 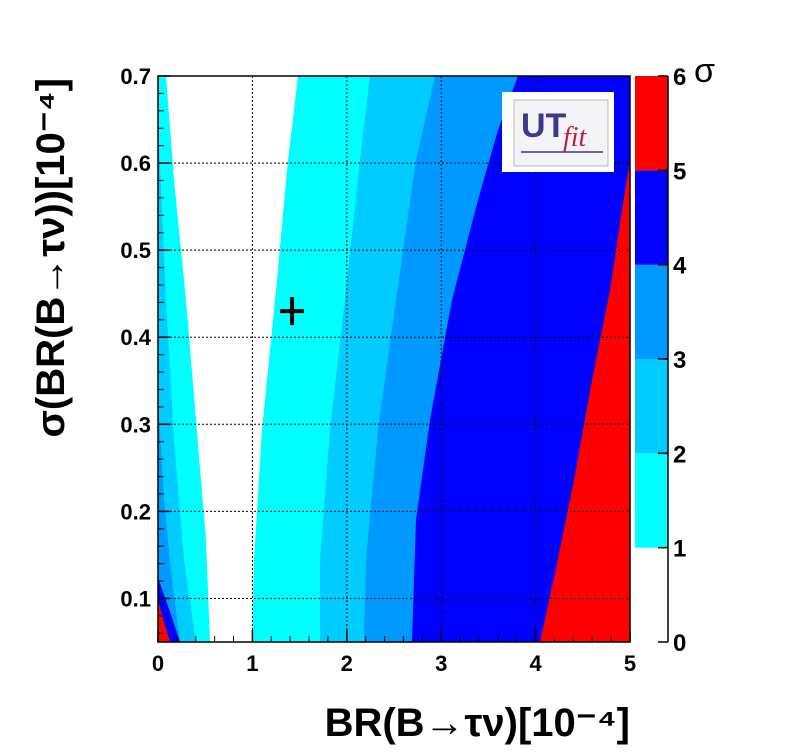 What do you see at coordinates (292, 311) in the screenshot?
I see `best-fit-marker` at bounding box center [292, 311].